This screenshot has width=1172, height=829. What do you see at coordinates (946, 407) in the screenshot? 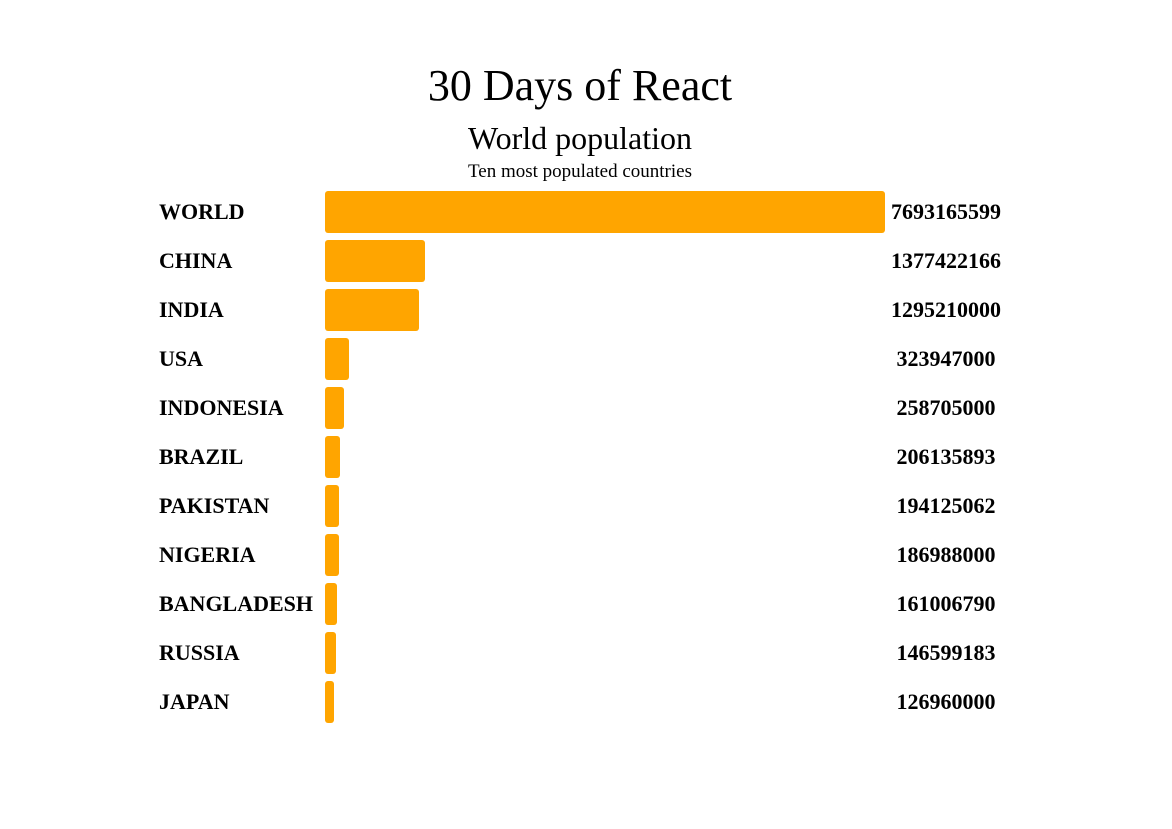
I see `bar-value-indonesia: 258705000` at bounding box center [946, 407].